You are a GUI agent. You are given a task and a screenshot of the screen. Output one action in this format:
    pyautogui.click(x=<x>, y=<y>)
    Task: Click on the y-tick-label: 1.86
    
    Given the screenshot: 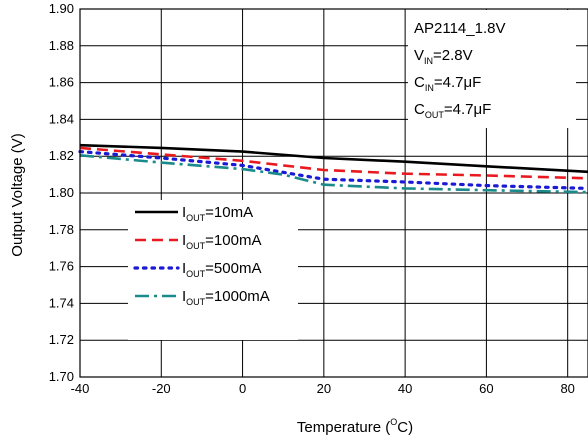 What is the action you would take?
    pyautogui.click(x=61, y=82)
    